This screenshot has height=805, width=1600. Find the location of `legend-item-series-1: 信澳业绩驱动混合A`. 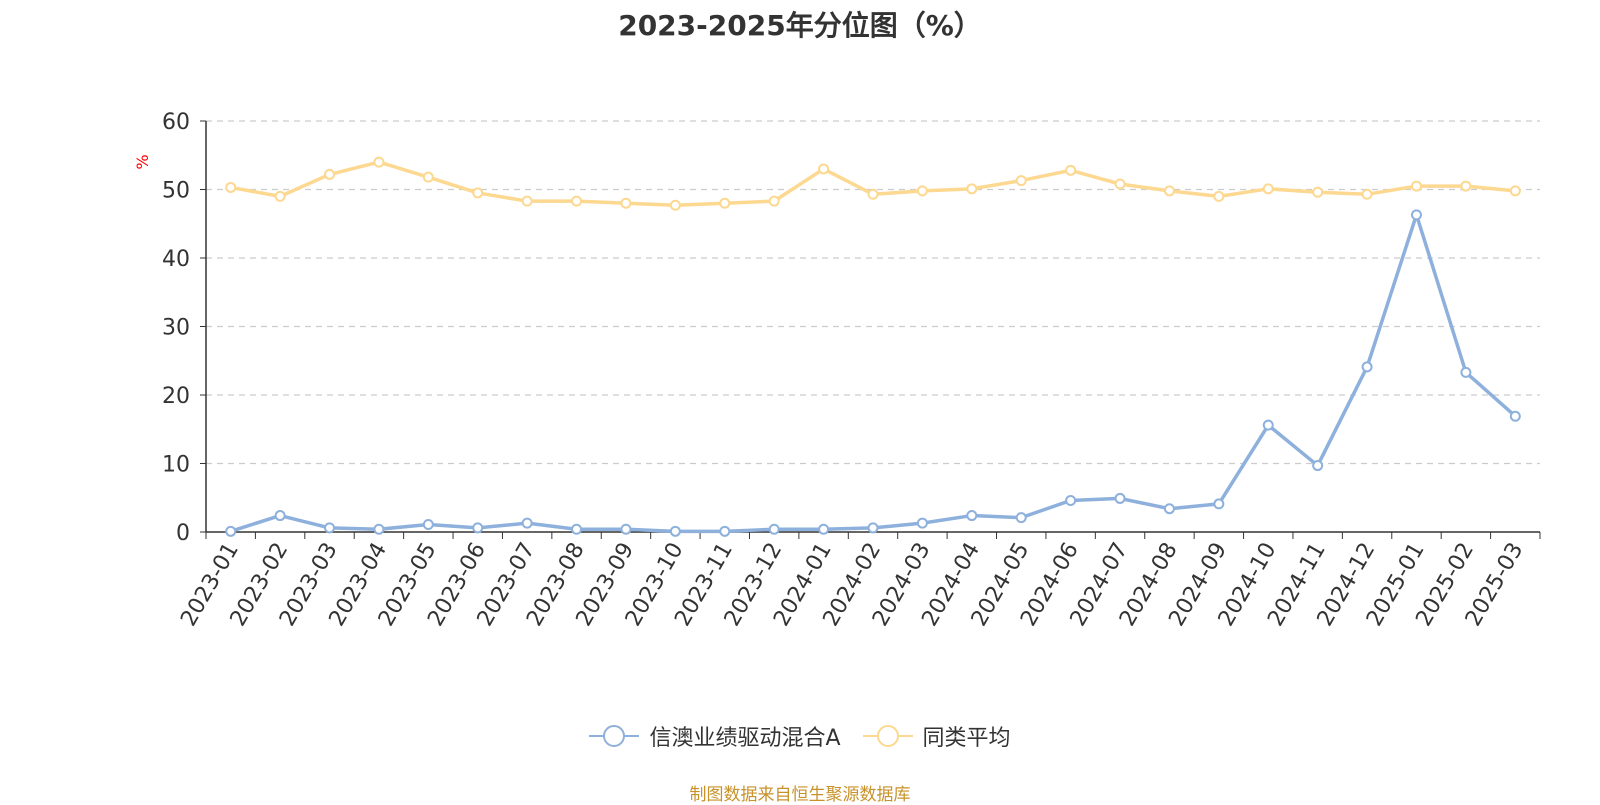

legend-item-series-1: 信澳业绩驱动混合A is located at coordinates (715, 736).